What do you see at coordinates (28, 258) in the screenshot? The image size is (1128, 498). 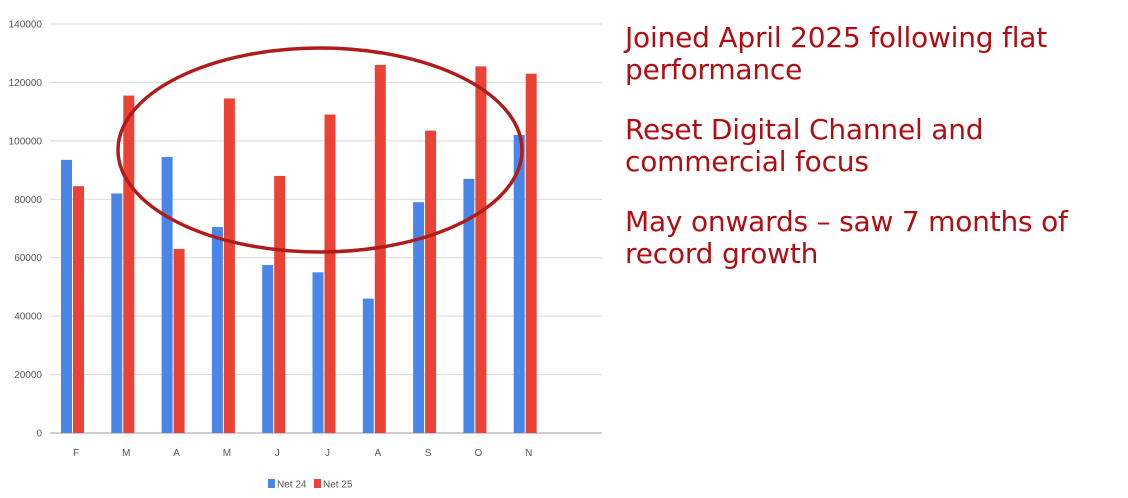 I see `y-tick-label: 60000` at bounding box center [28, 258].